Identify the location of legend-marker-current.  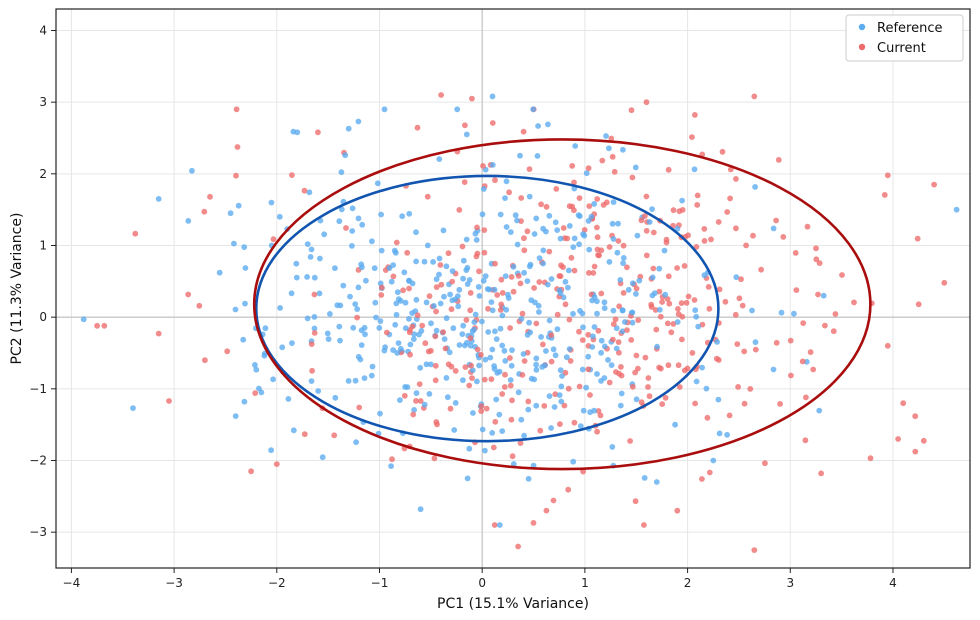
(862, 47).